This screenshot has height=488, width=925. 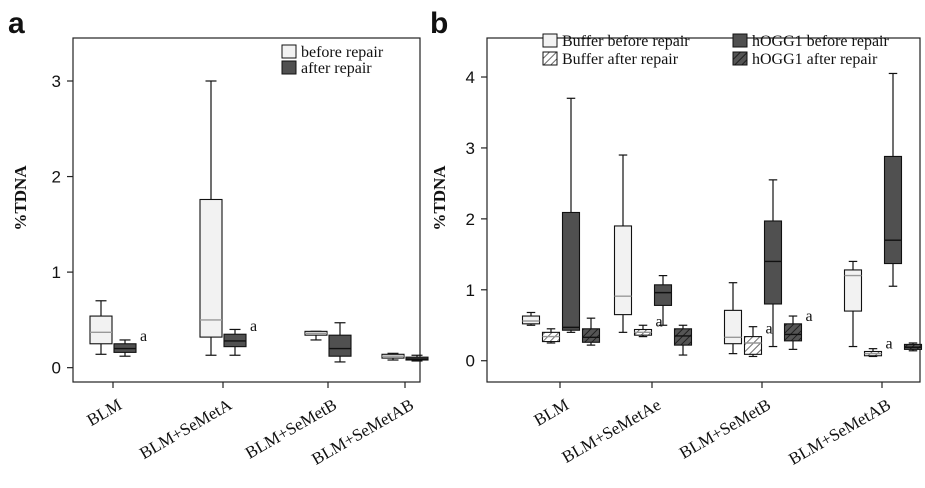 What do you see at coordinates (611, 431) in the screenshot?
I see `x-tick-label: BLM+SeMetAe` at bounding box center [611, 431].